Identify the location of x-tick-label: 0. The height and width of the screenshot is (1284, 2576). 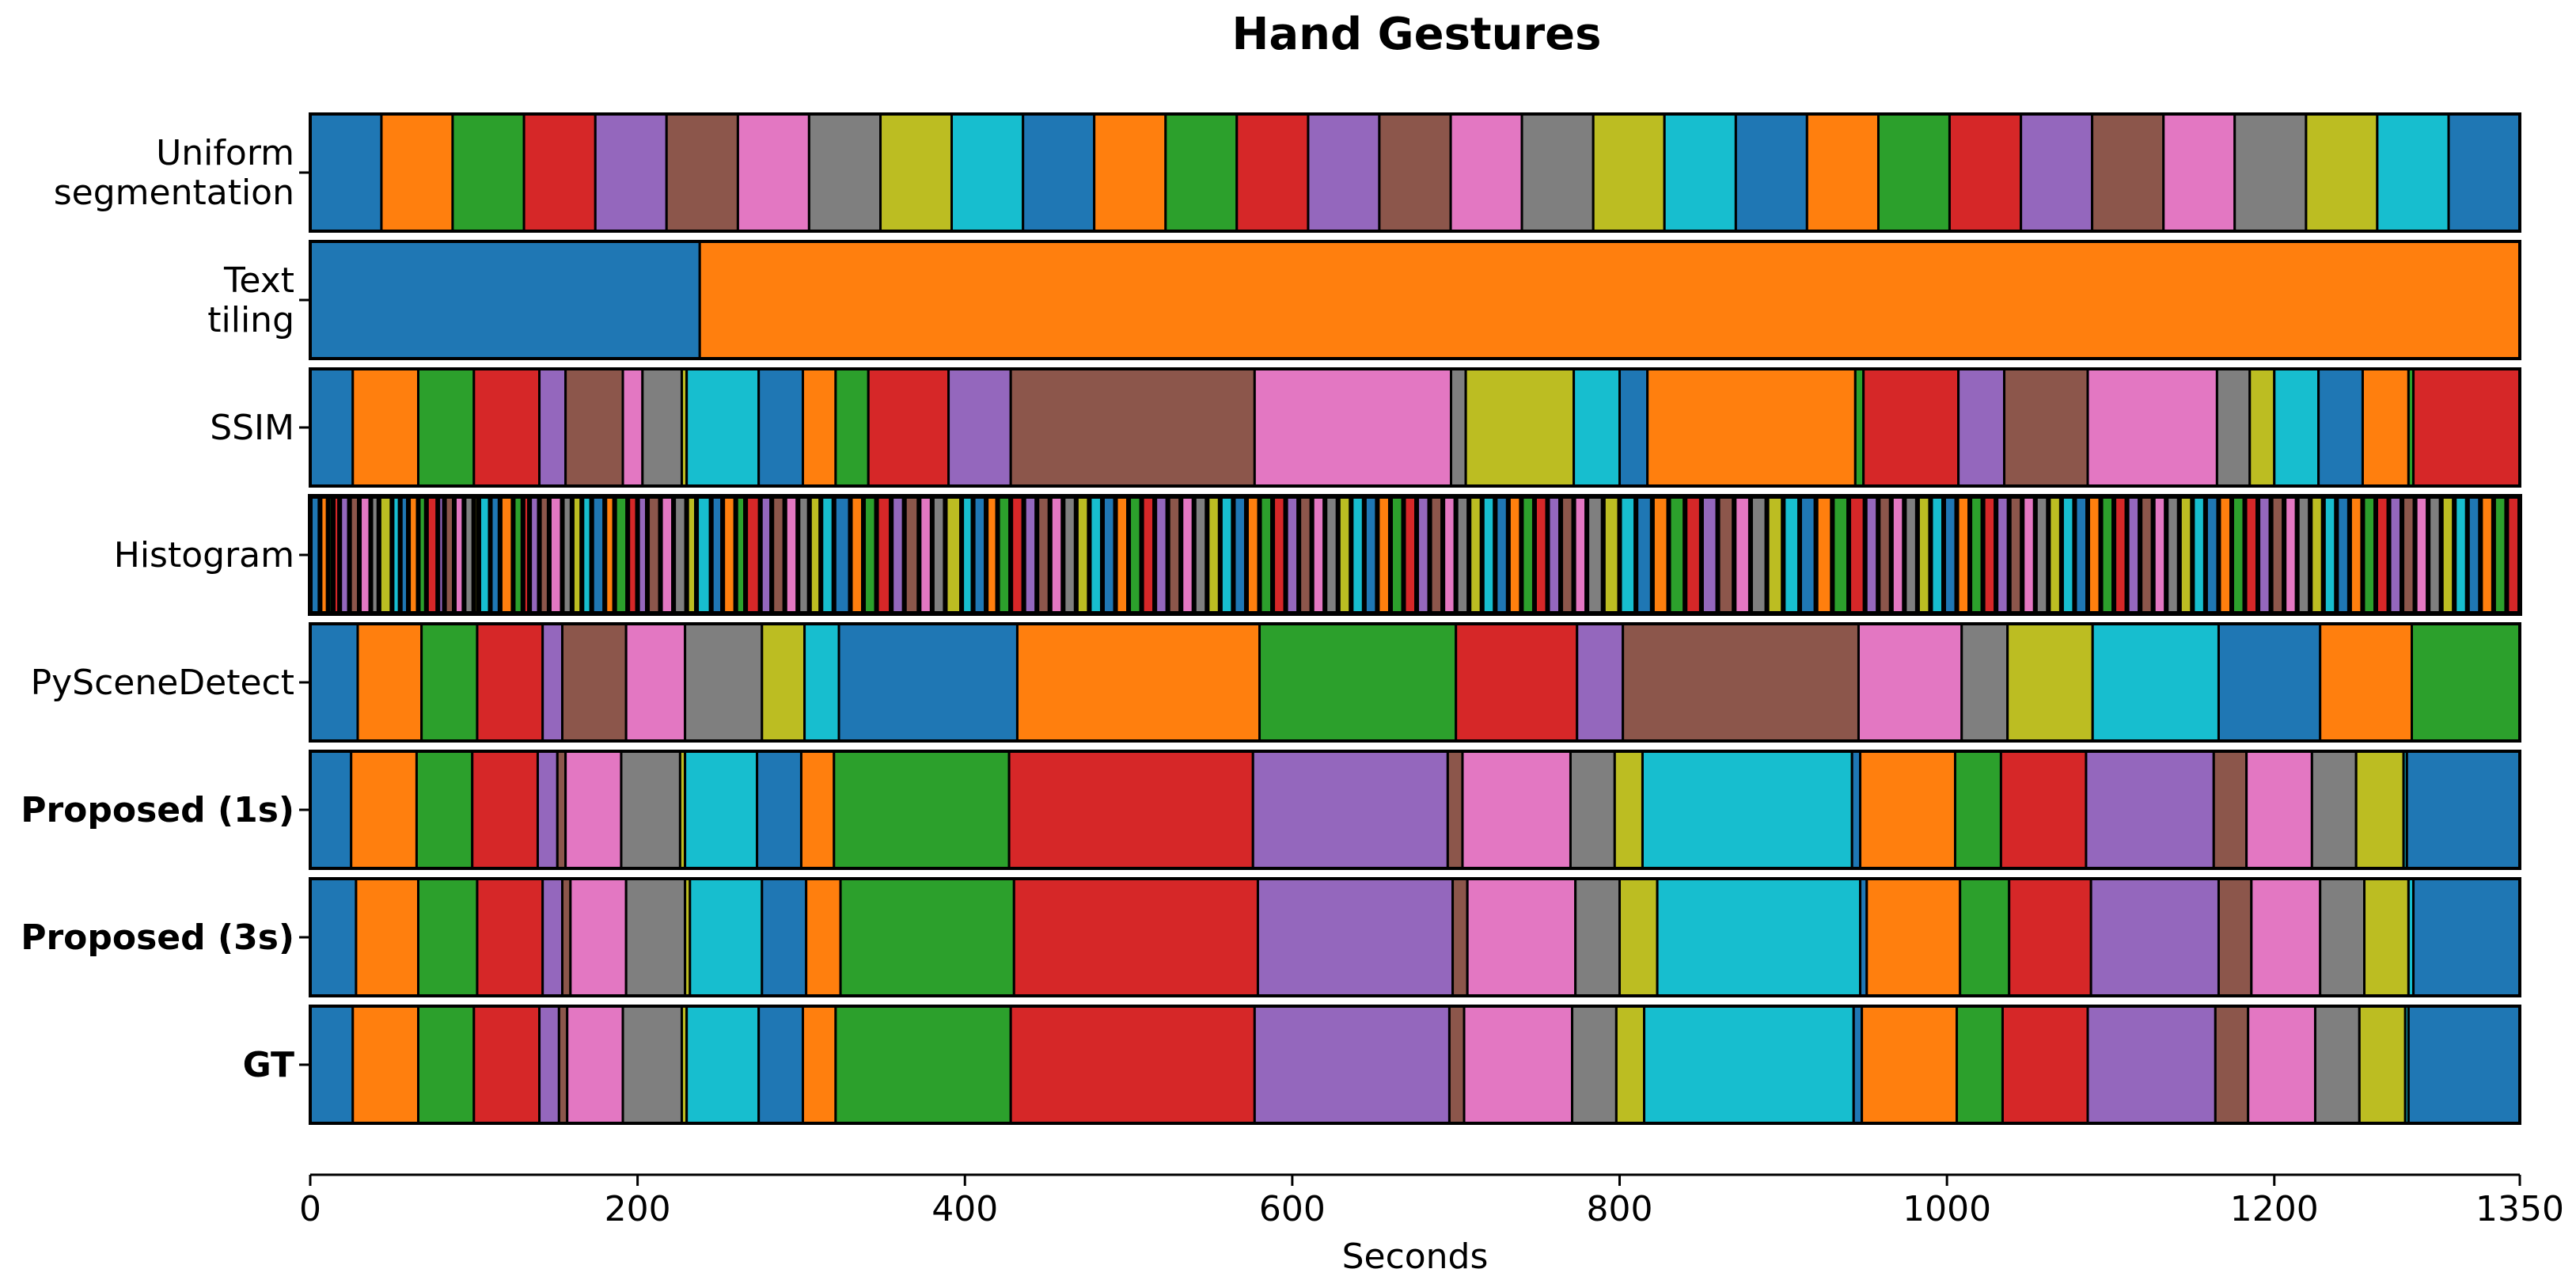
(310, 1209).